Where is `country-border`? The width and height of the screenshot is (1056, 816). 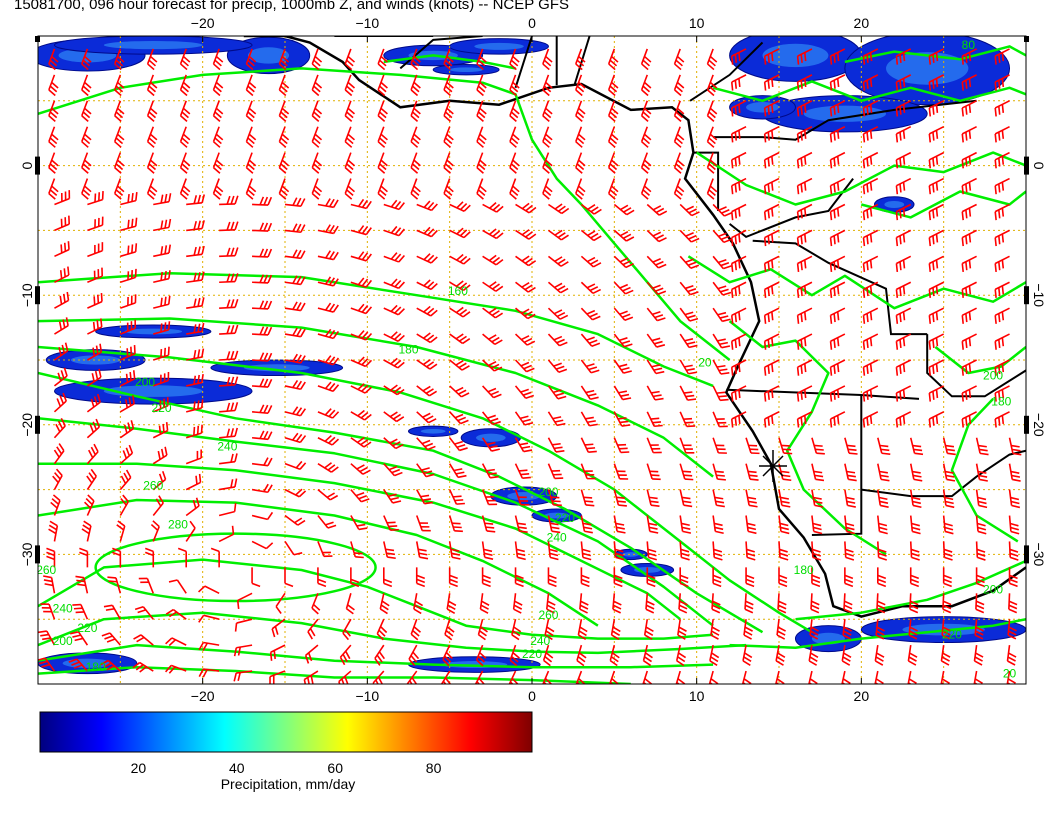
country-border is located at coordinates (845, 120).